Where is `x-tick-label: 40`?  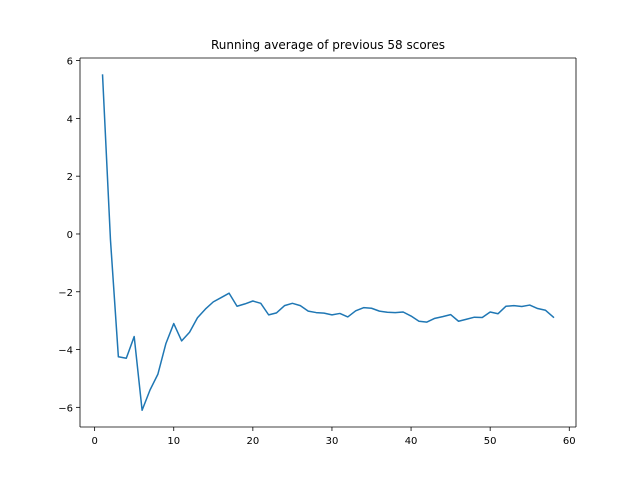 x-tick-label: 40 is located at coordinates (411, 441).